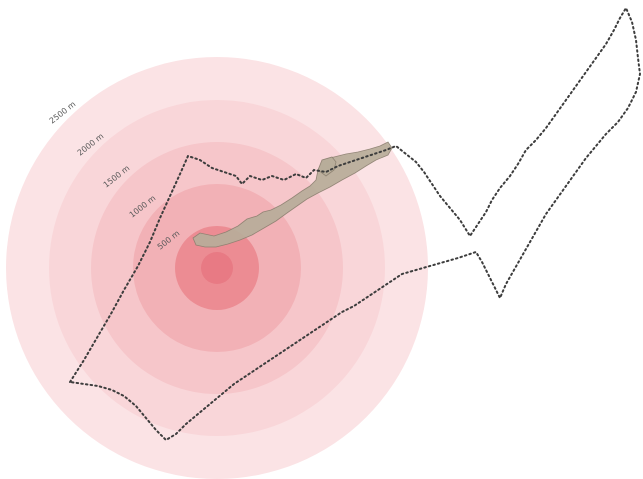 The image size is (643, 479). Describe the element at coordinates (217, 268) in the screenshot. I see `center-point` at that location.